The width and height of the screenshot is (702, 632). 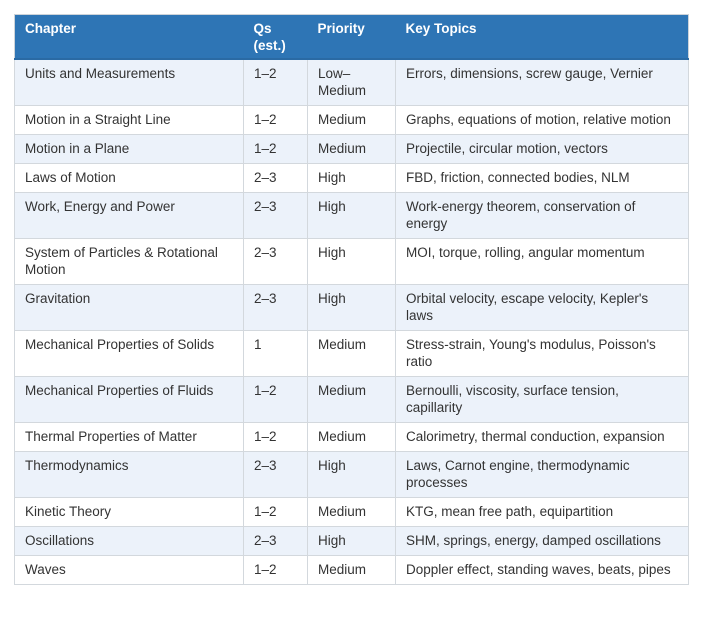 I want to click on cell-chapter: Waves, so click(x=129, y=570).